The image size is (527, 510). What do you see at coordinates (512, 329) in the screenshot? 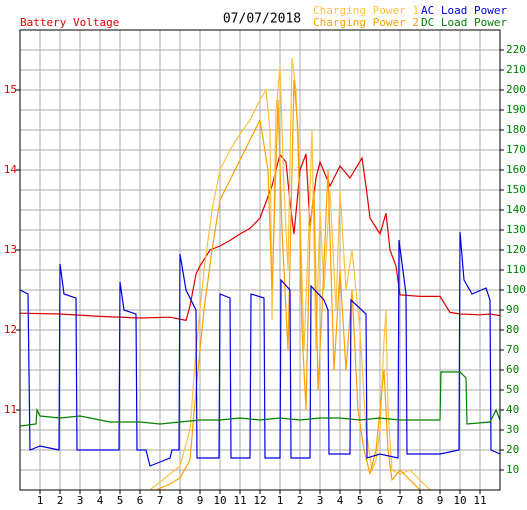
I see `y2-tick-label: 80` at bounding box center [512, 329].